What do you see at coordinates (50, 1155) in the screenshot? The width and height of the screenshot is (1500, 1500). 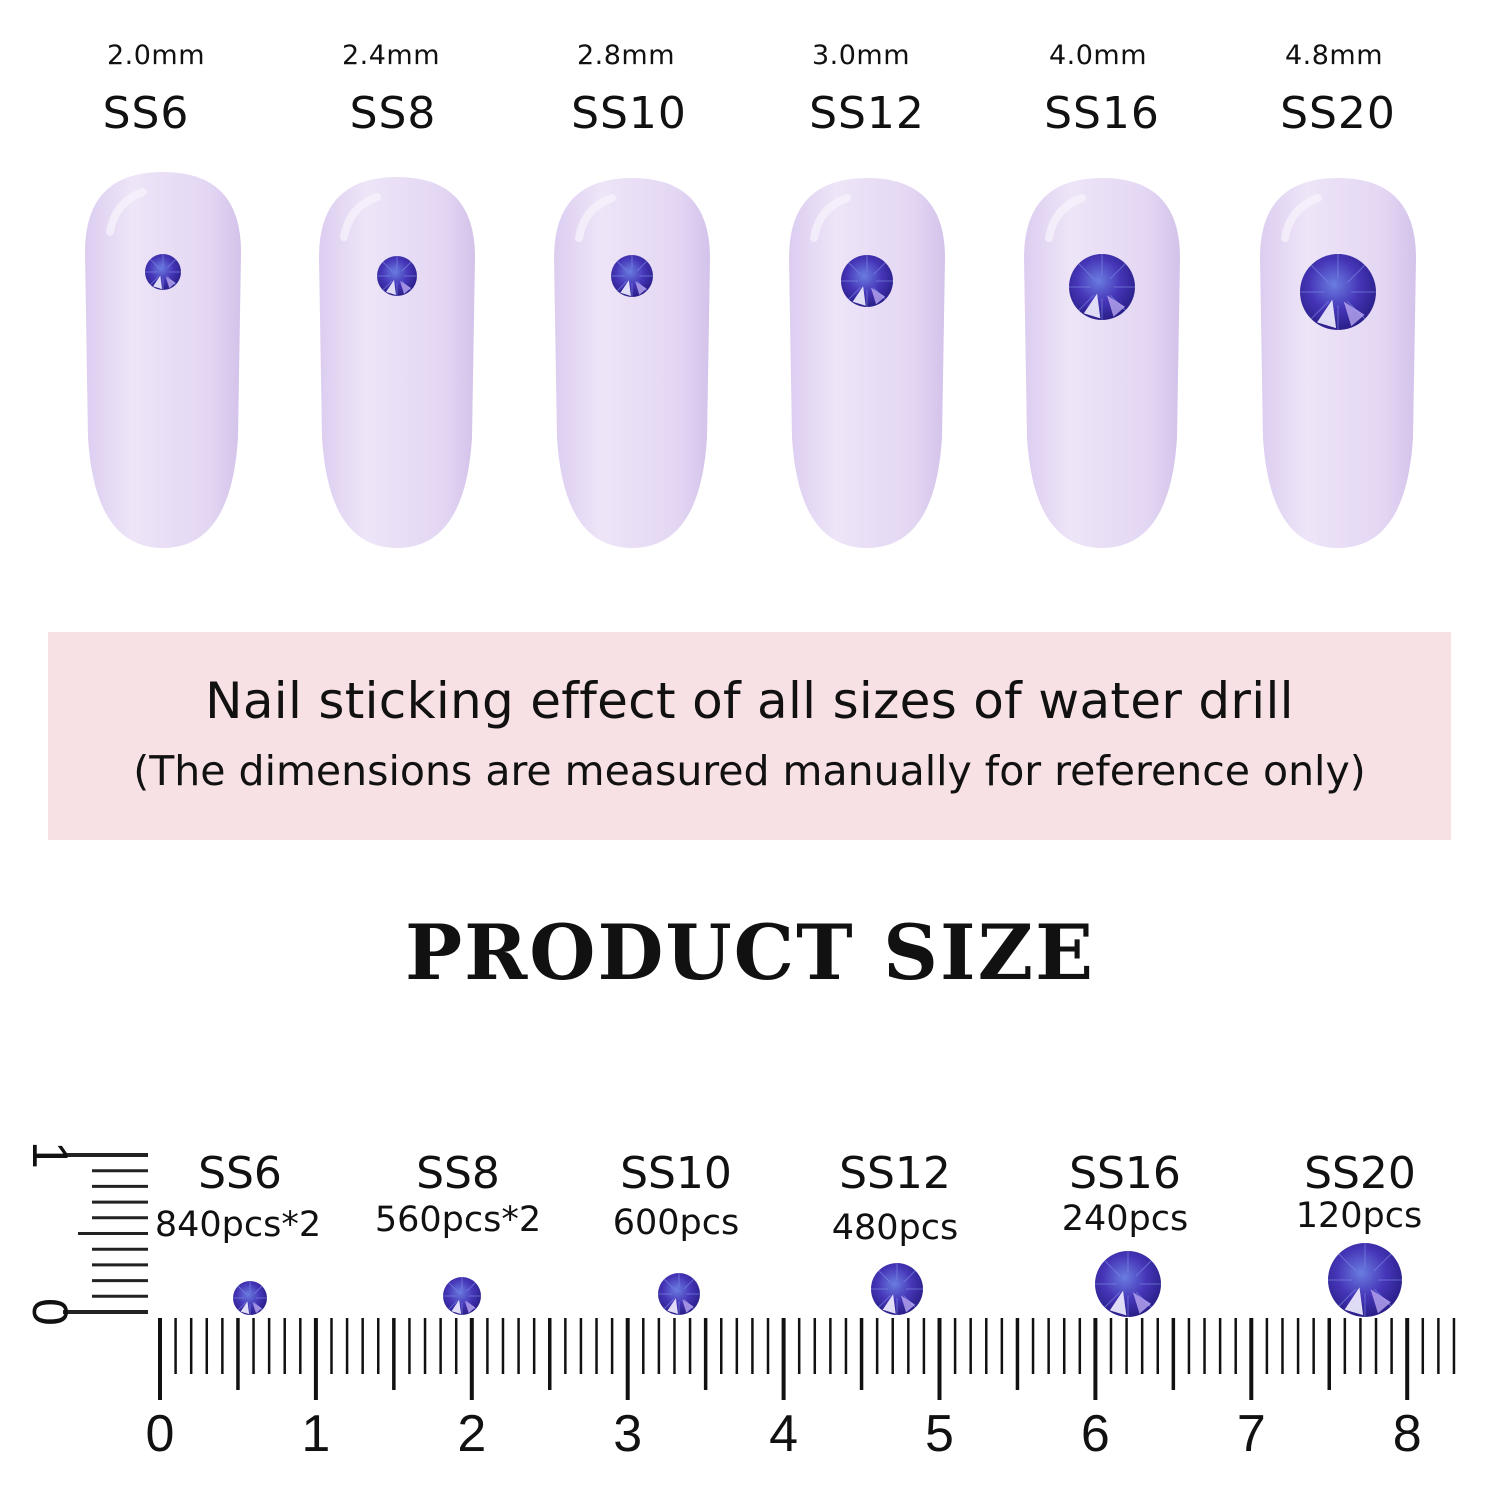 I see `vertical-scale-number: 1` at bounding box center [50, 1155].